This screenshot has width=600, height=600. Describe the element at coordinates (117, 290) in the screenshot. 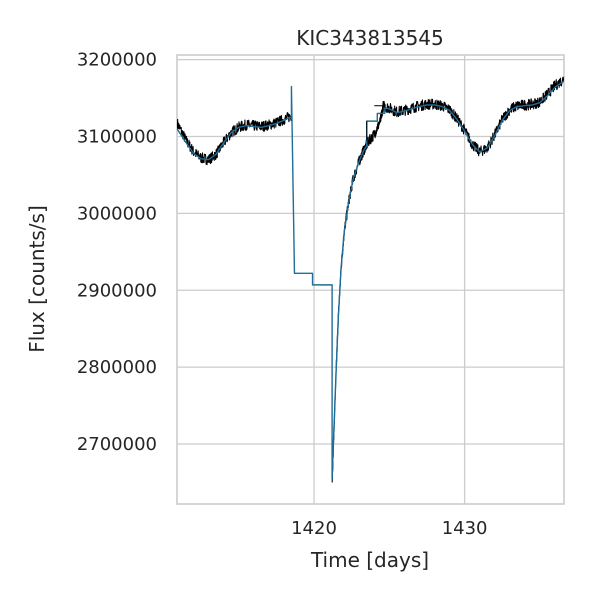

I see `y-tick-label: 2900000` at that location.